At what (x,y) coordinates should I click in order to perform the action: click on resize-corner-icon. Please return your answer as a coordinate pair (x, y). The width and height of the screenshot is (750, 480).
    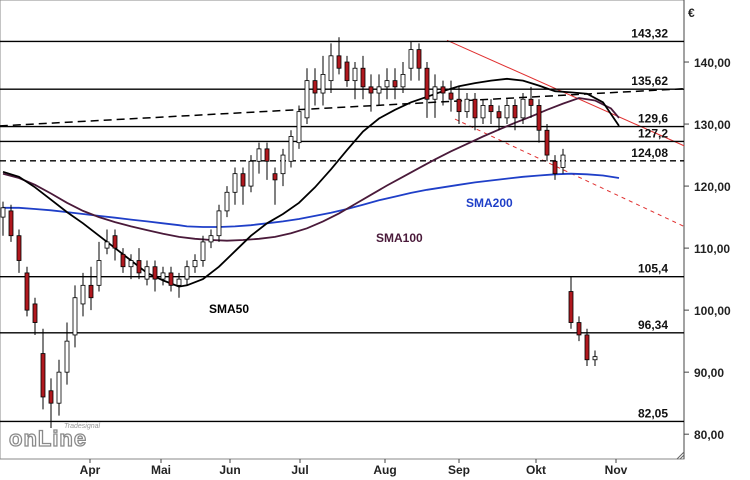
    Looking at the image, I should click on (680, 455).